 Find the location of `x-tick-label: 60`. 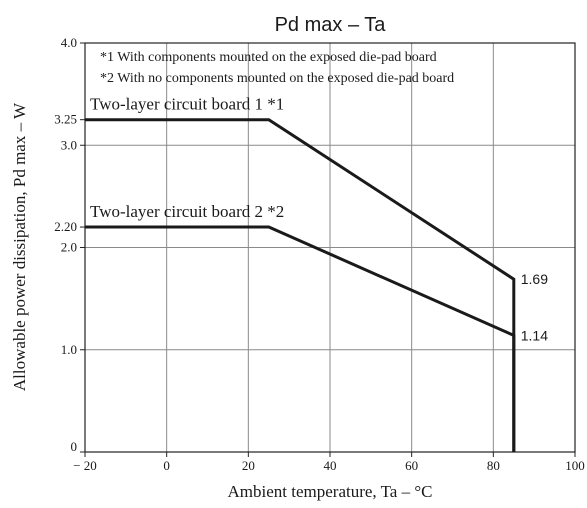

x-tick-label: 60 is located at coordinates (411, 465).